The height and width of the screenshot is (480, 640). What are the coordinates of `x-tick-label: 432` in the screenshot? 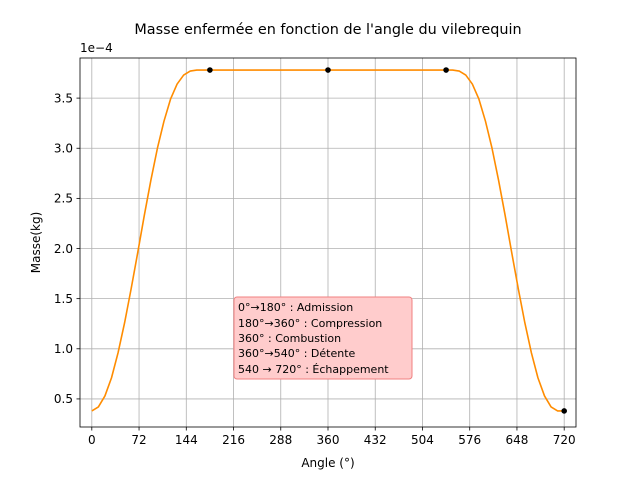 It's located at (375, 440).